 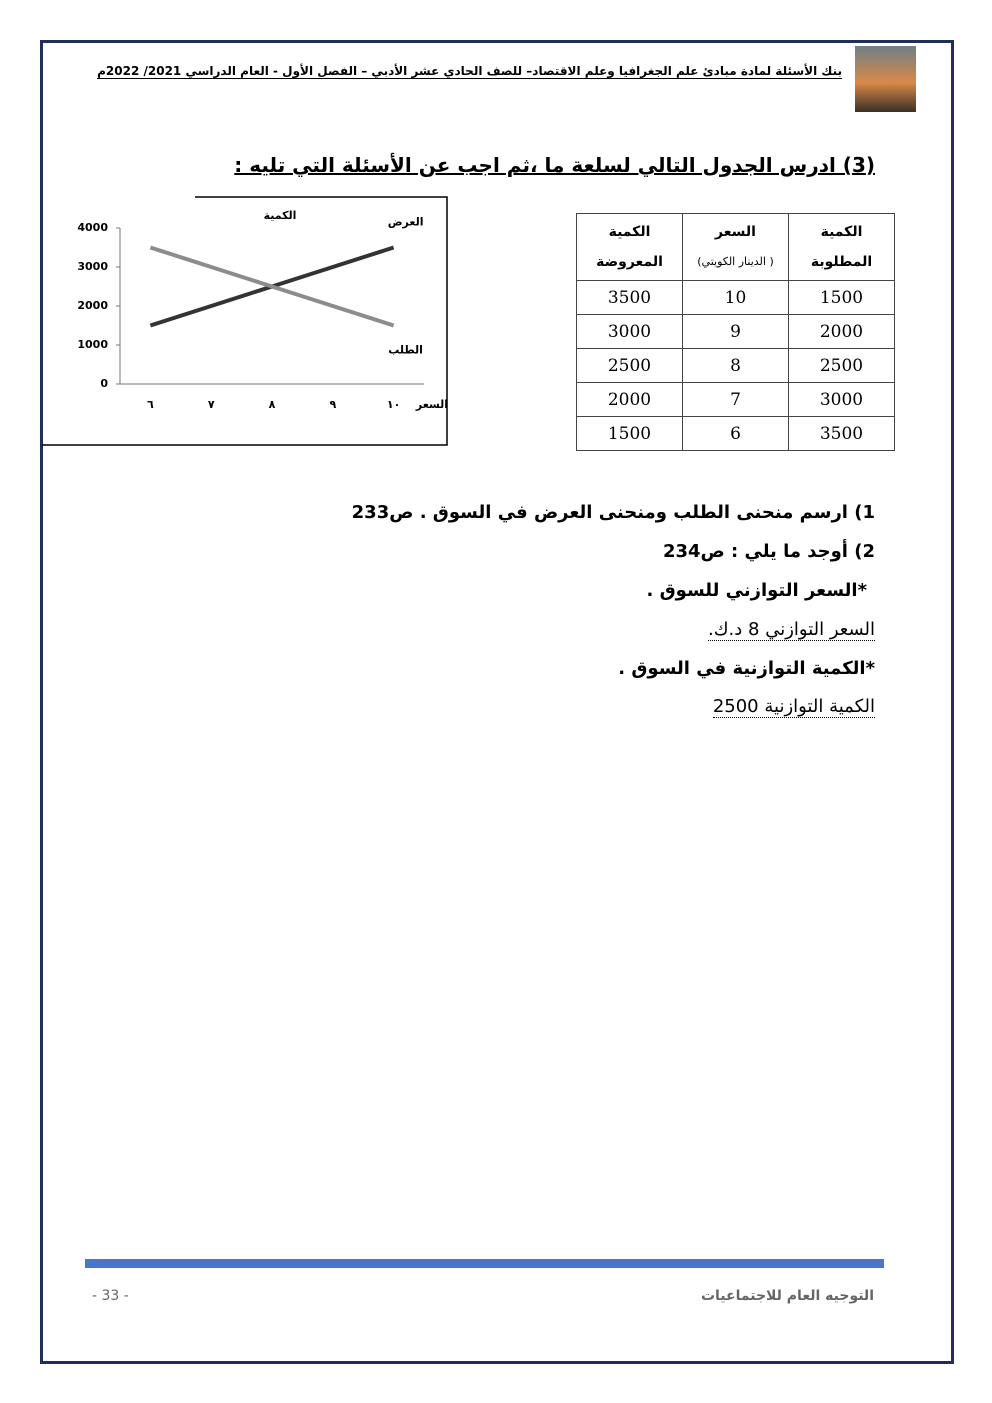 I want to click on table-cell: 9, so click(x=735, y=331).